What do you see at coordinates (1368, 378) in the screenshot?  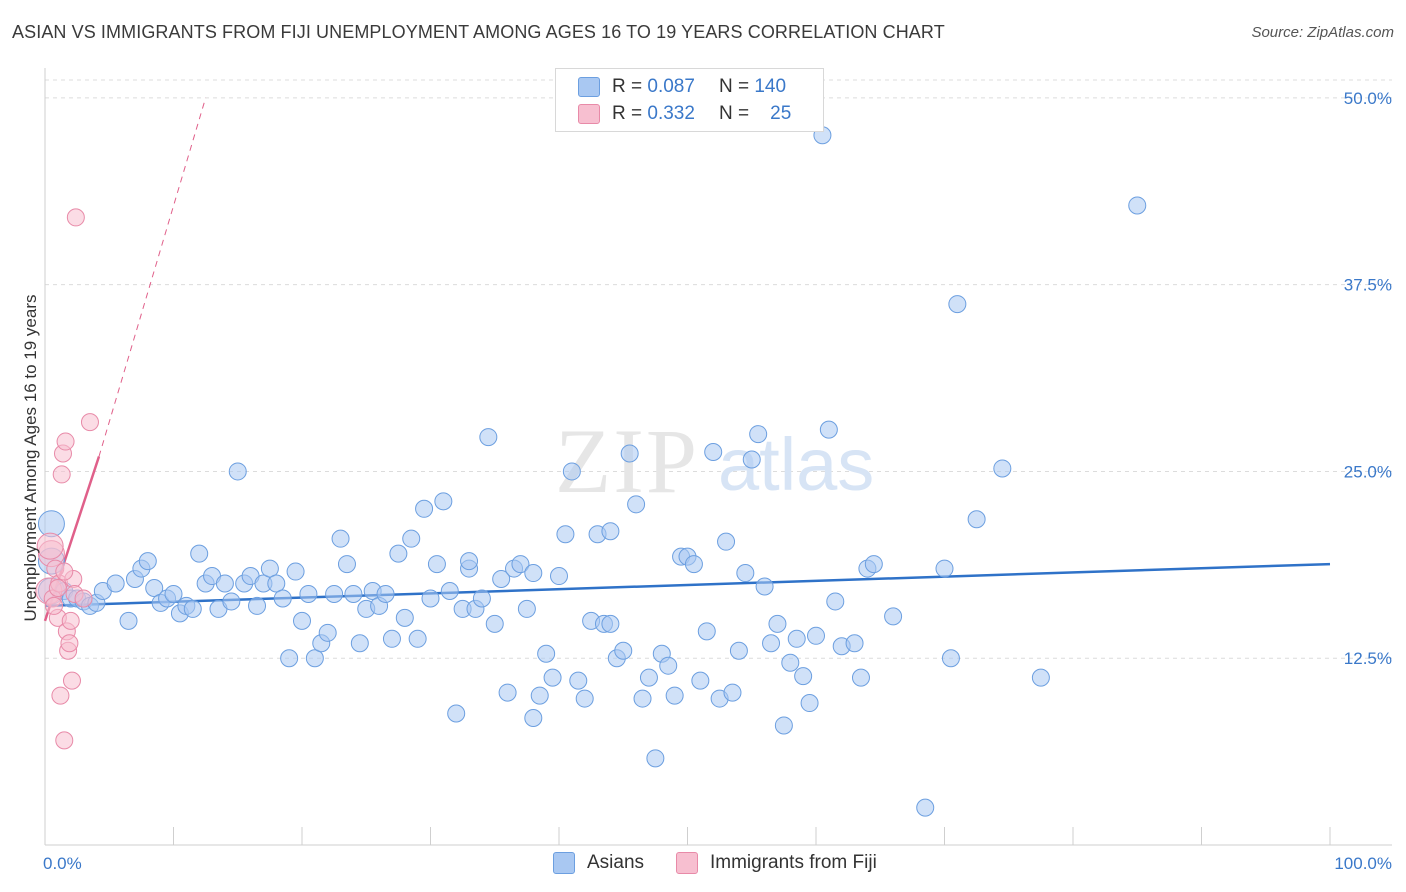 I see `y-tick-labels: 12.5% 25.0% 37.5% 50.0%` at bounding box center [1368, 378].